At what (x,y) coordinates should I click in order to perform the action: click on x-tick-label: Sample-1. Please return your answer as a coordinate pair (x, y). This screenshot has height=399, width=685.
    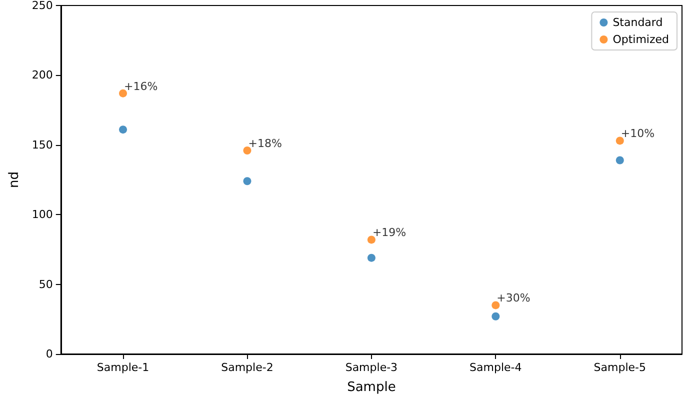
    Looking at the image, I should click on (123, 367).